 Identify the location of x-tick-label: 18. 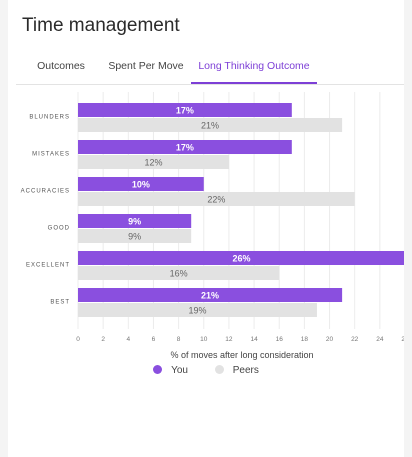
(305, 339).